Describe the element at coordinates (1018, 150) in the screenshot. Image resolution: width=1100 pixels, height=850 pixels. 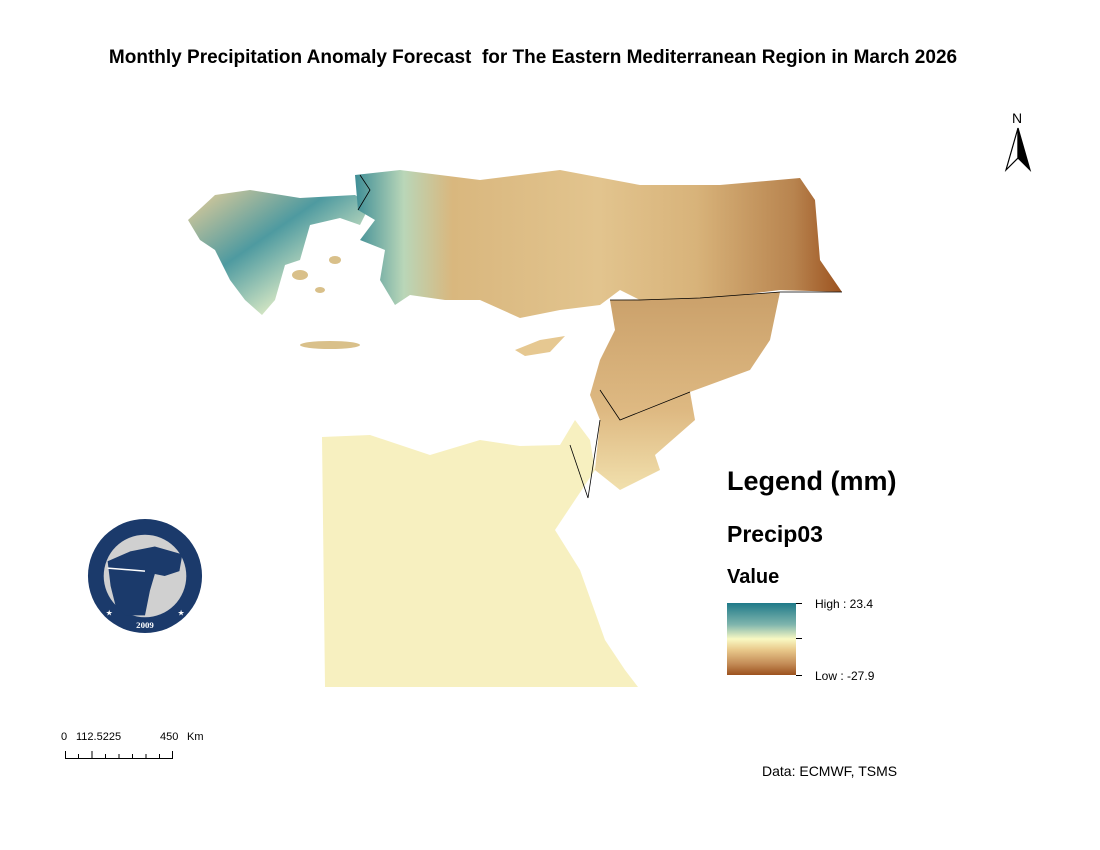
I see `north-arrow-icon` at that location.